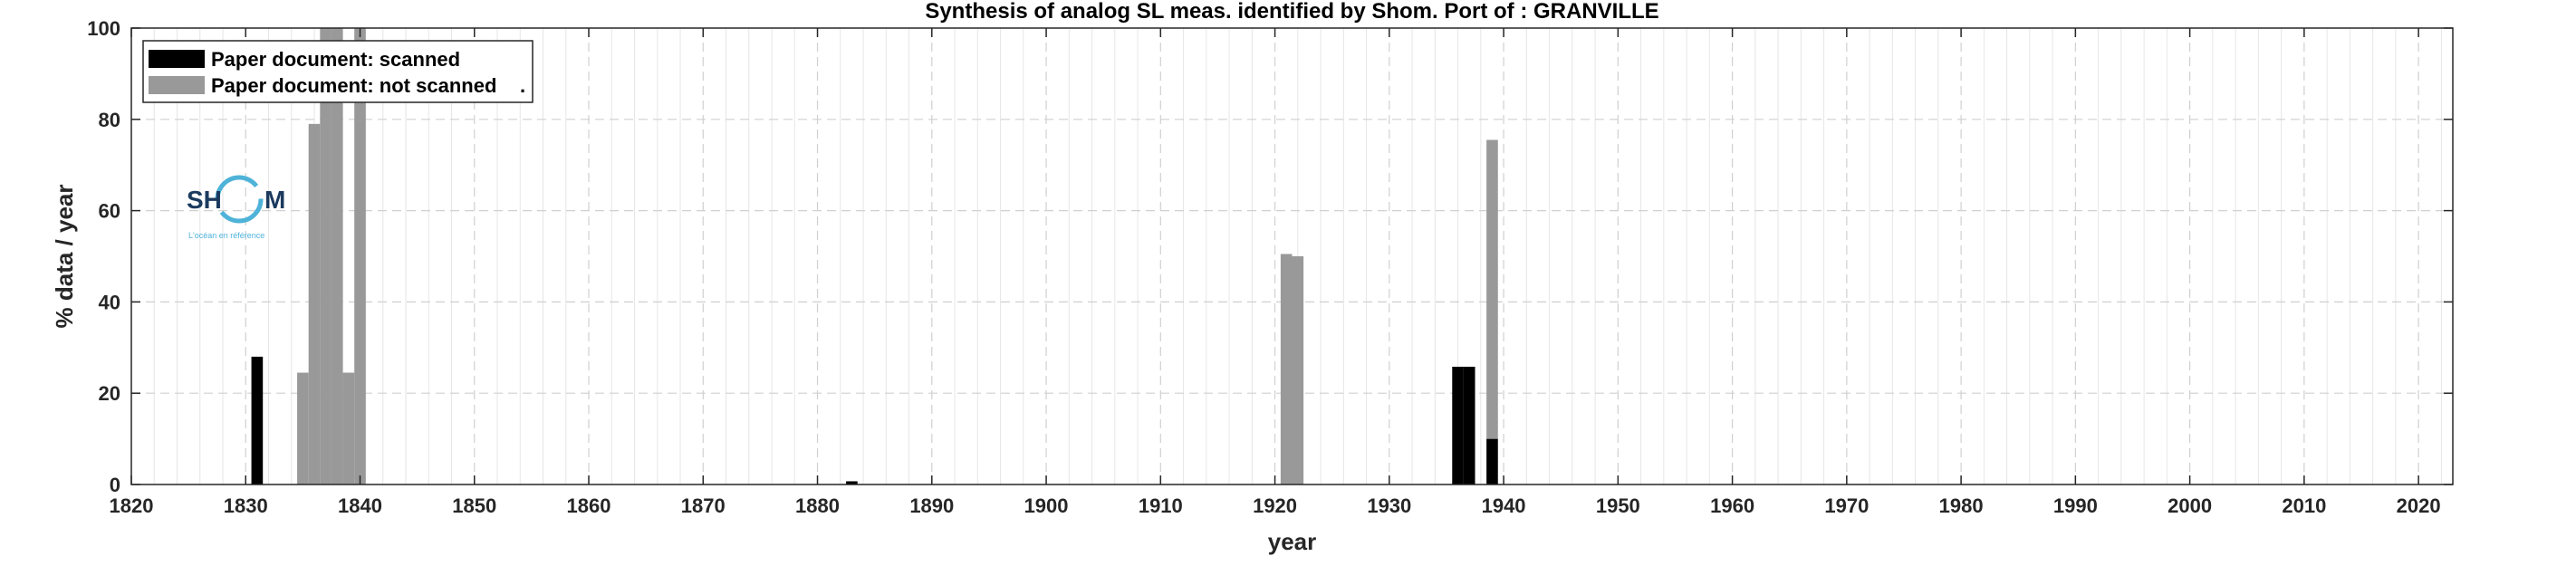  I want to click on legend-swatch-scanned, so click(177, 59).